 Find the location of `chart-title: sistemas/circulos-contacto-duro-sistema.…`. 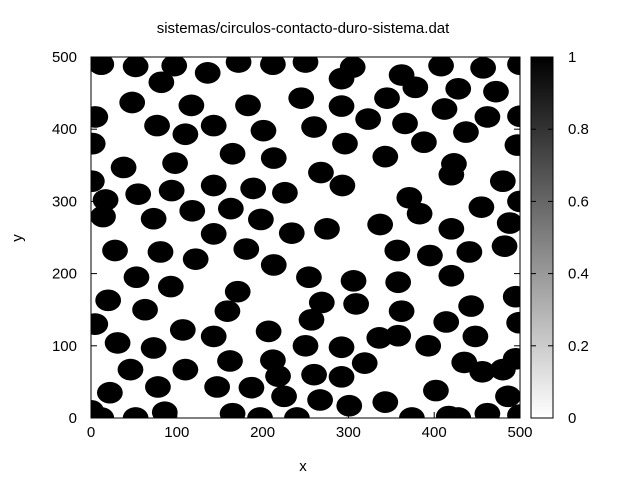

chart-title: sistemas/circulos-contacto-duro-sistema.… is located at coordinates (303, 28).